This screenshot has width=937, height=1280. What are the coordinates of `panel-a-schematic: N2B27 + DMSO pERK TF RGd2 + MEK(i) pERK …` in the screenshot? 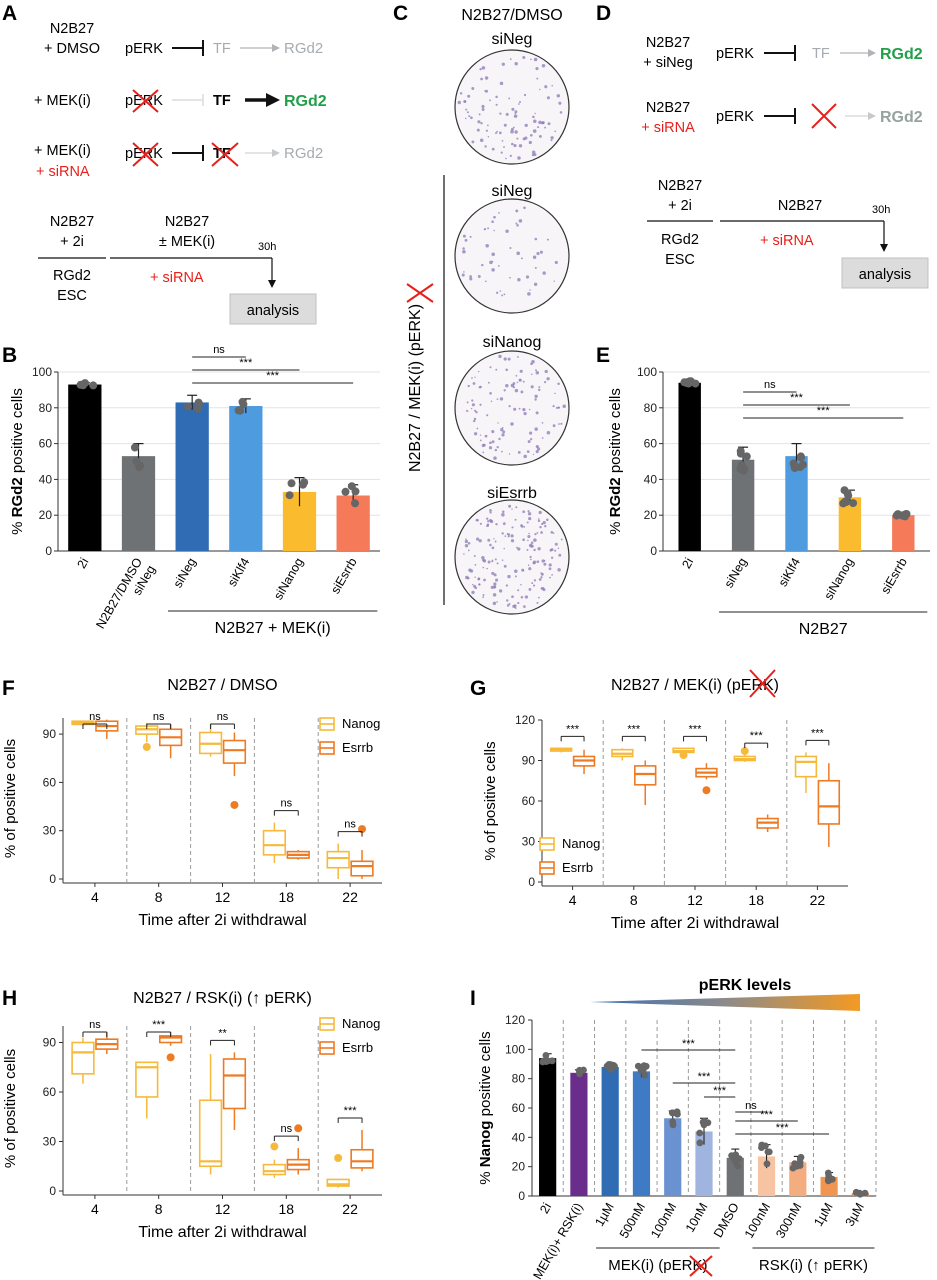 It's located at (180, 173).